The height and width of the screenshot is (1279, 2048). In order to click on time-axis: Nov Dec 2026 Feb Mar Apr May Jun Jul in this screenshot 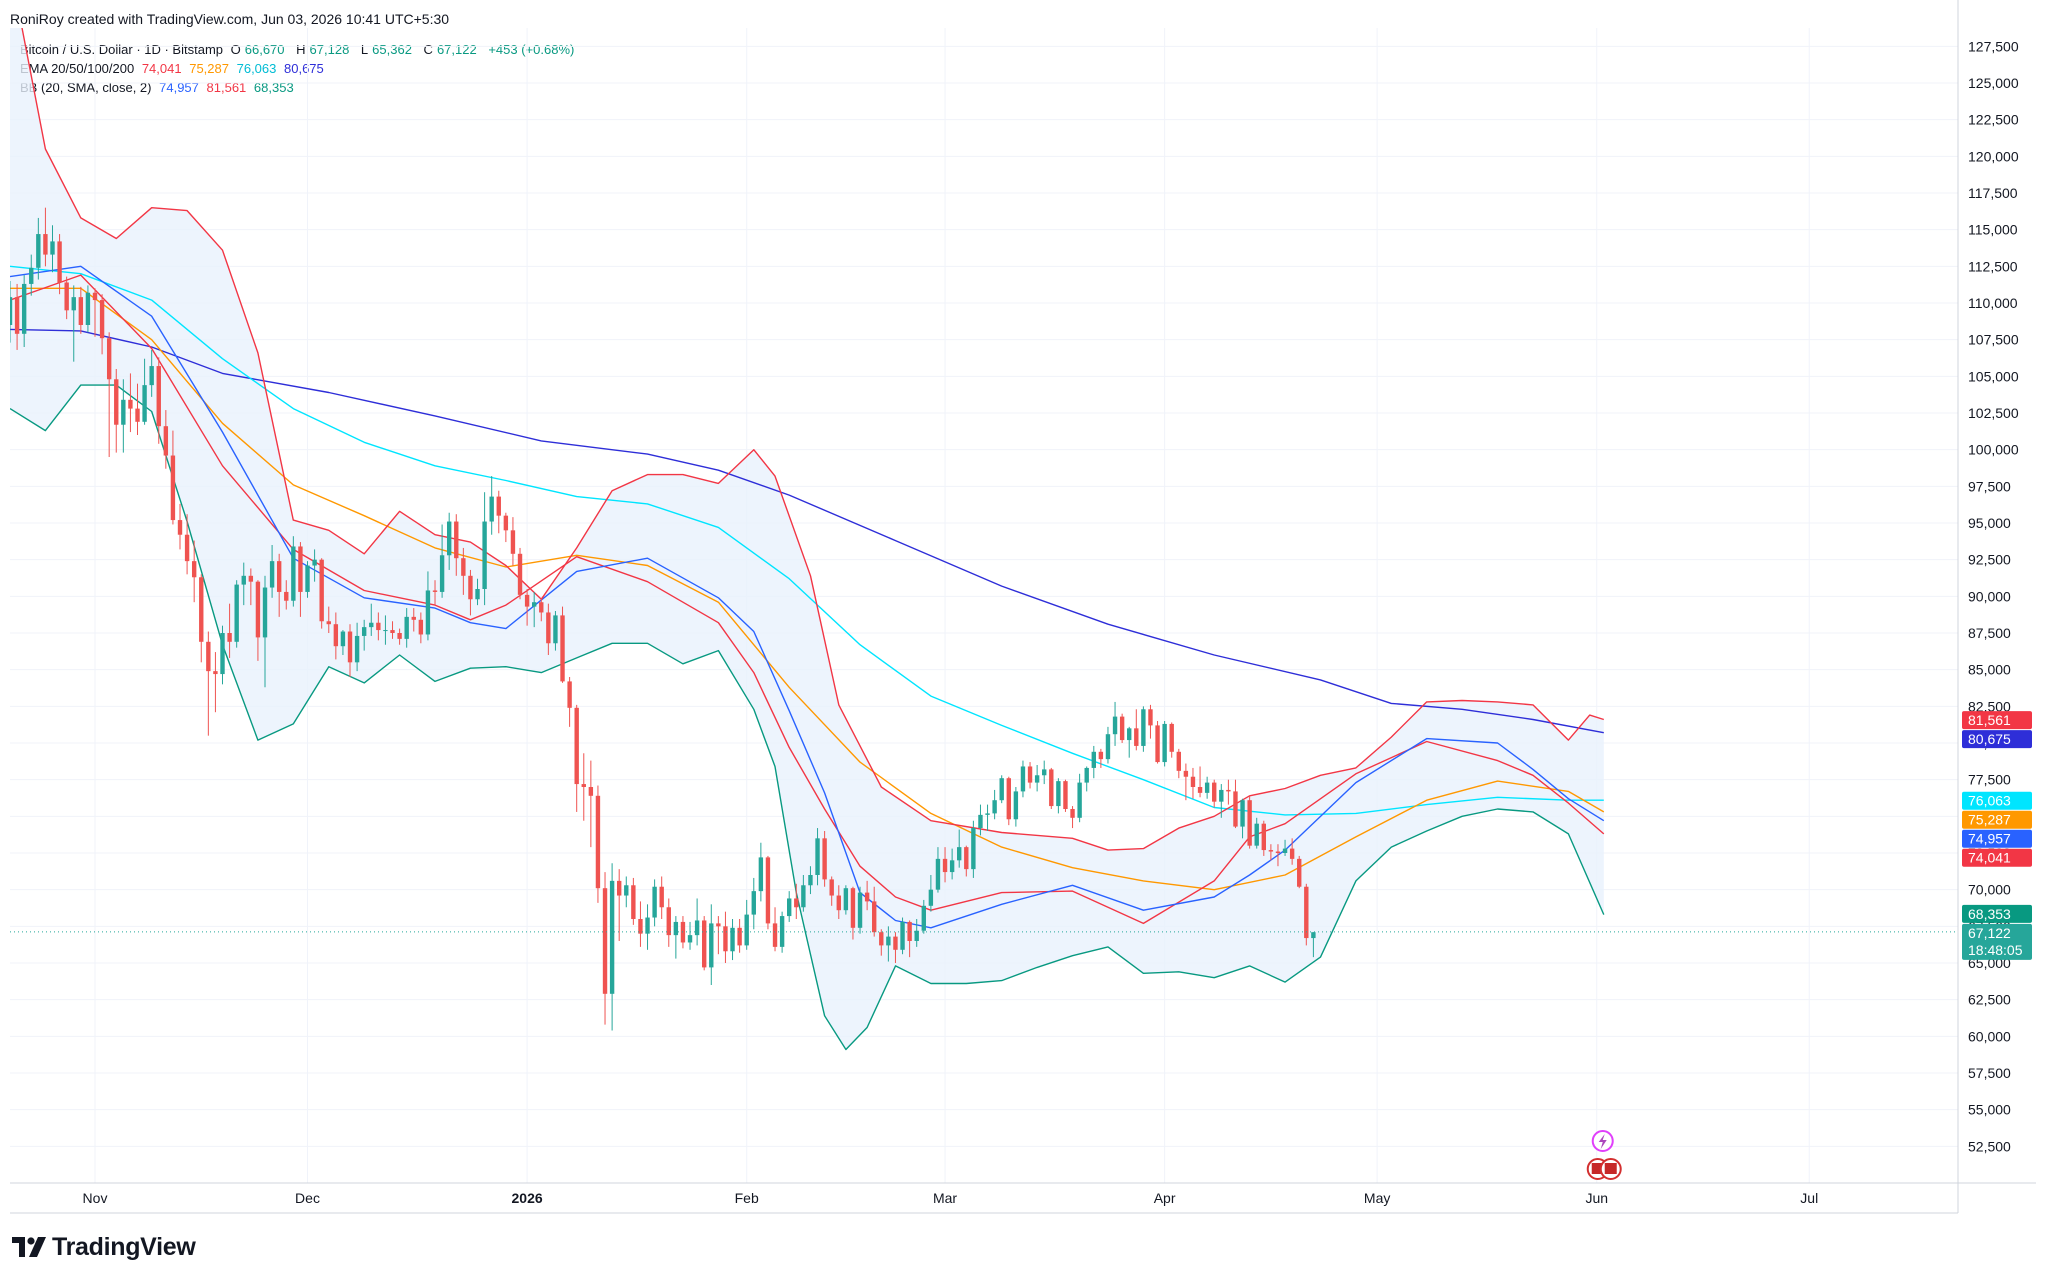, I will do `click(951, 1198)`.